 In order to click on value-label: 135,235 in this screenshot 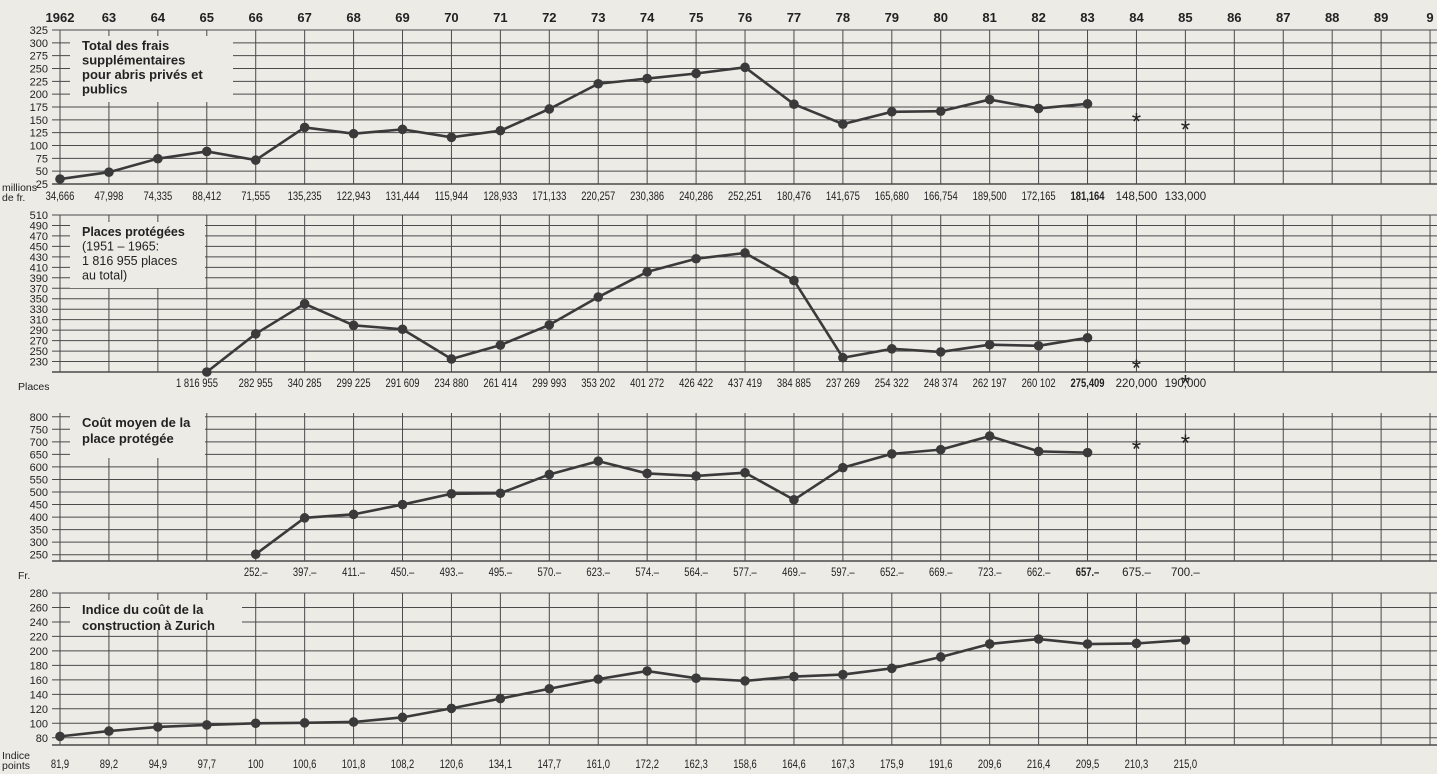, I will do `click(305, 196)`.